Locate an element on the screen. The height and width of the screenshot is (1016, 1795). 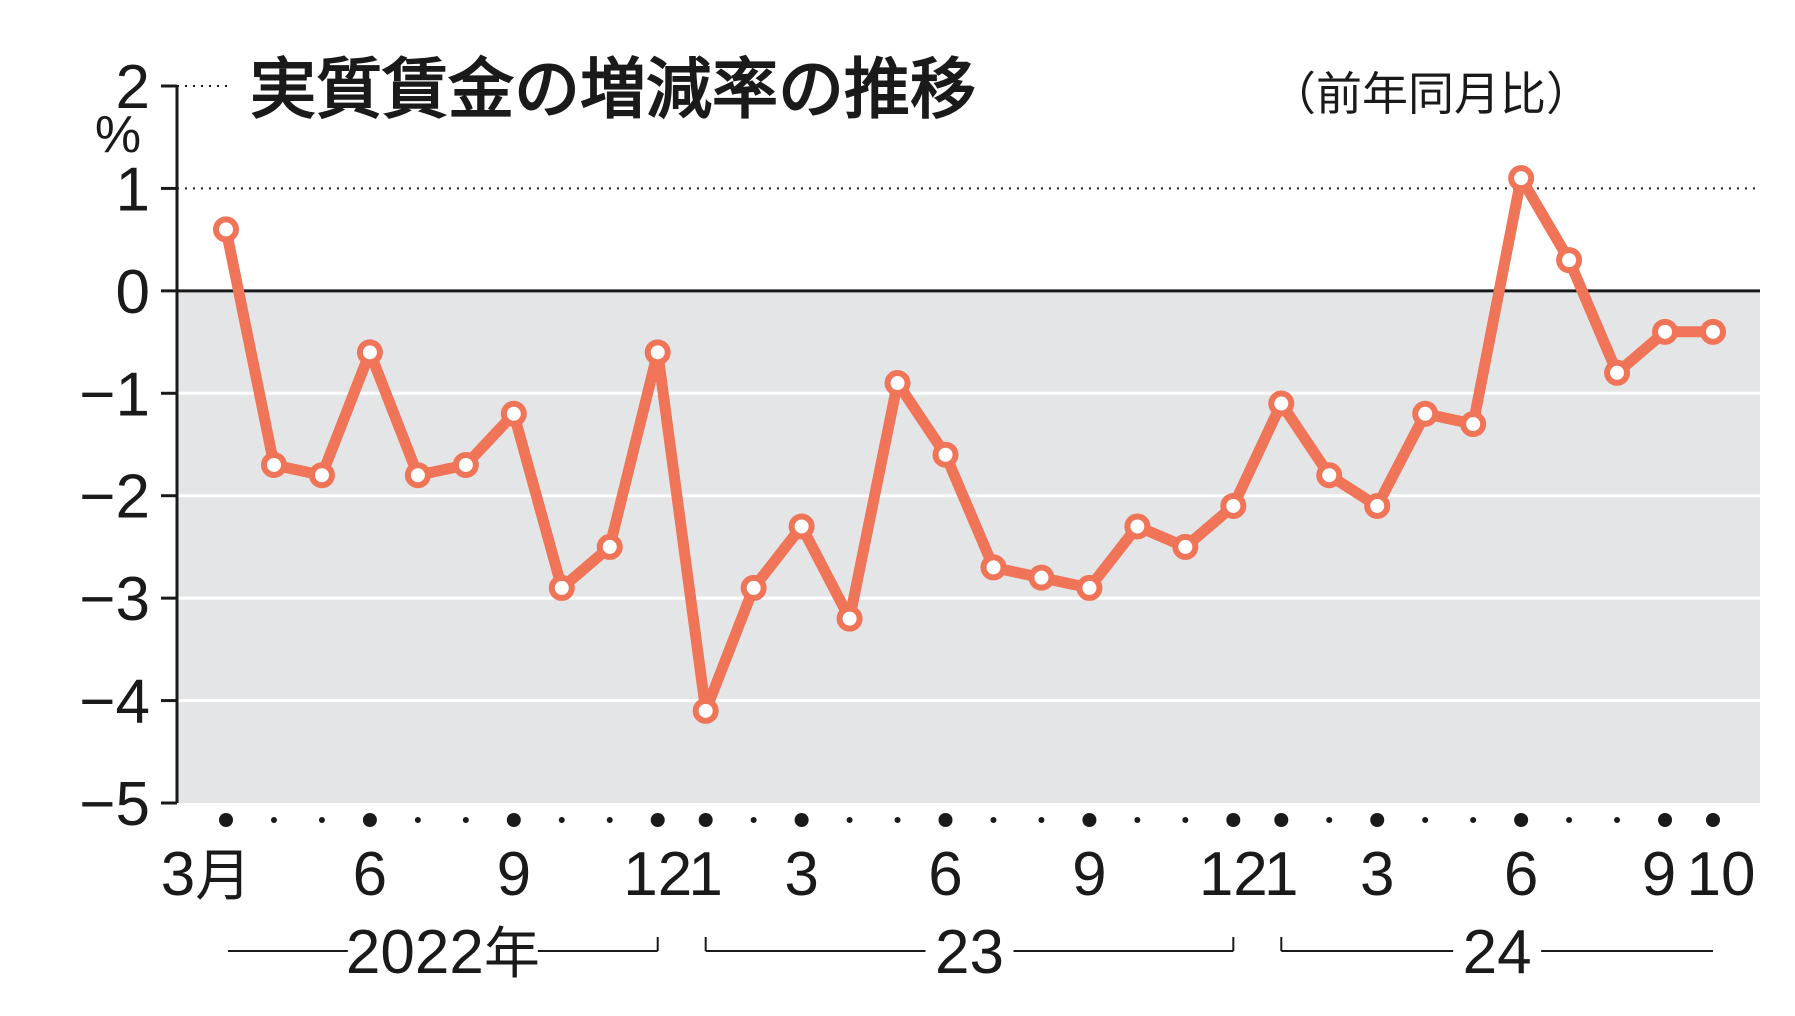
y-tick-label: −2 is located at coordinates (114, 497).